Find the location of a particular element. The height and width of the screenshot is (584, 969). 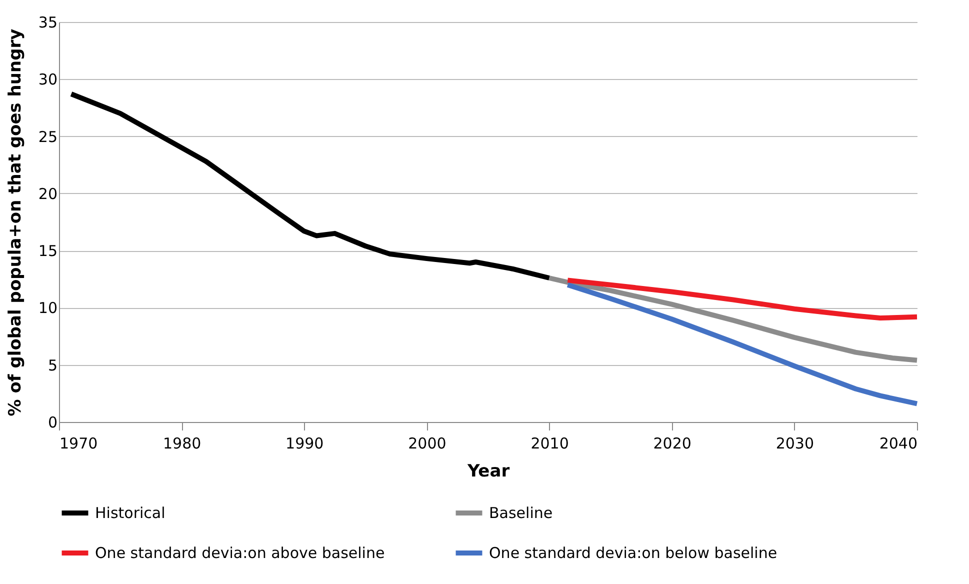

x-tick-label: 1970 is located at coordinates (79, 443).